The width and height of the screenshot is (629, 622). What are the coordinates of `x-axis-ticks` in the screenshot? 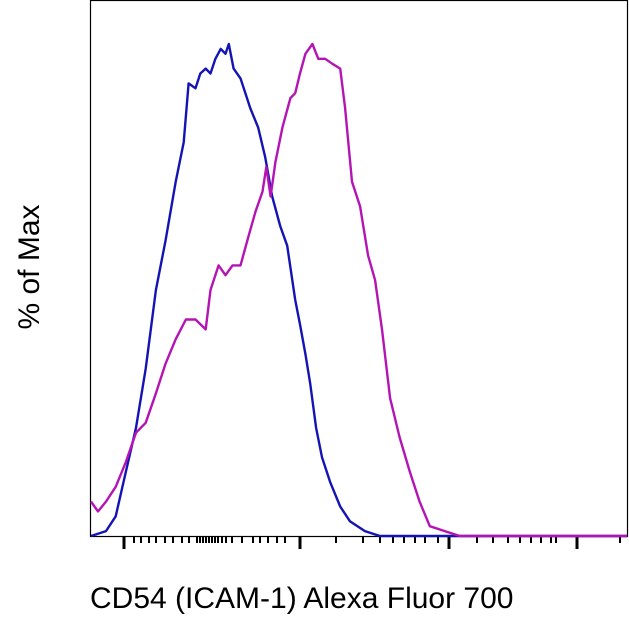 It's located at (371, 543).